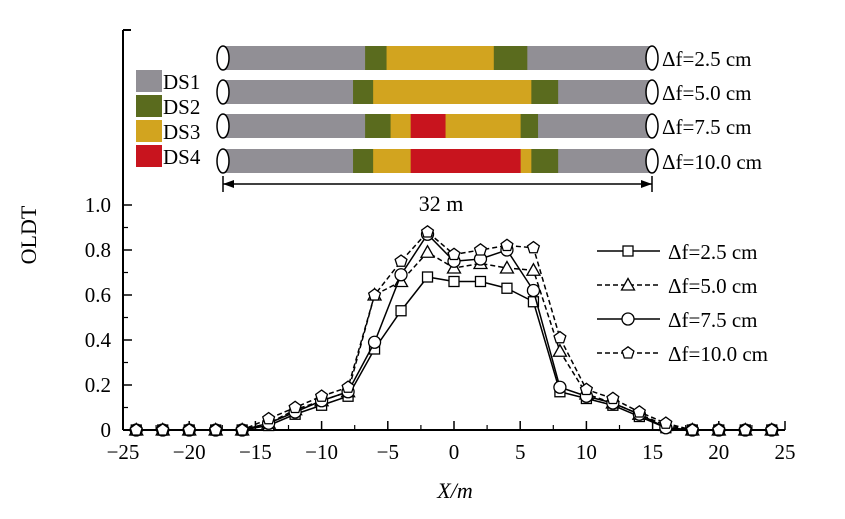 This screenshot has height=519, width=845. What do you see at coordinates (228, 184) in the screenshot?
I see `length-arrowhead-left` at bounding box center [228, 184].